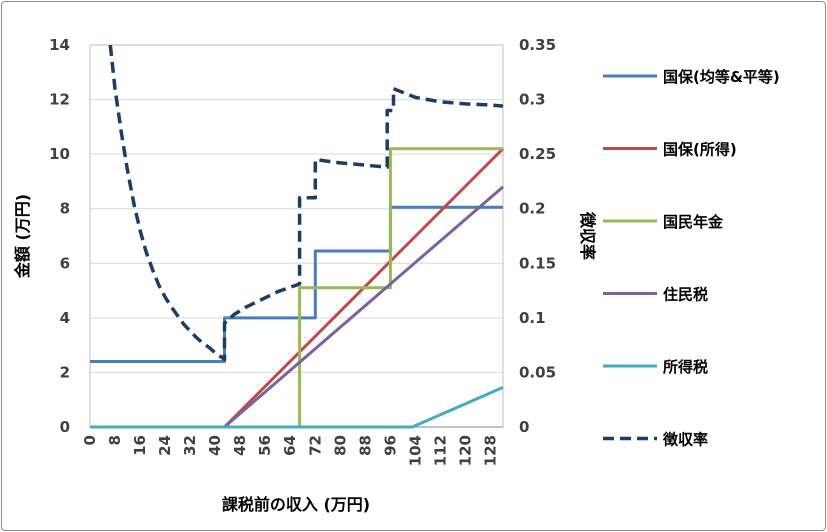 The width and height of the screenshot is (827, 532). I want to click on y-axis-right-title: 徴収率, so click(587, 235).